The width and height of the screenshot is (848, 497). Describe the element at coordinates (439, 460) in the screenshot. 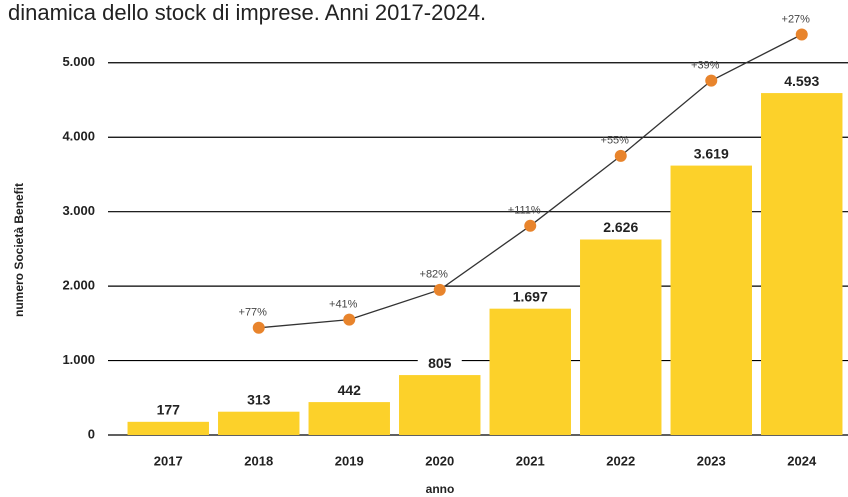

I see `x-tick-label: 2020` at that location.